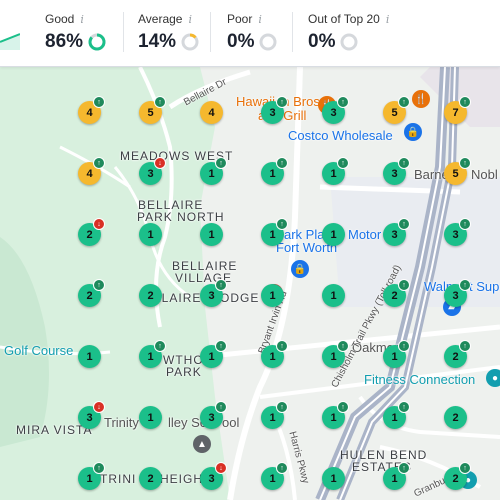 The height and width of the screenshot is (500, 500). I want to click on area-label: MIRA VISTA, so click(54, 430).